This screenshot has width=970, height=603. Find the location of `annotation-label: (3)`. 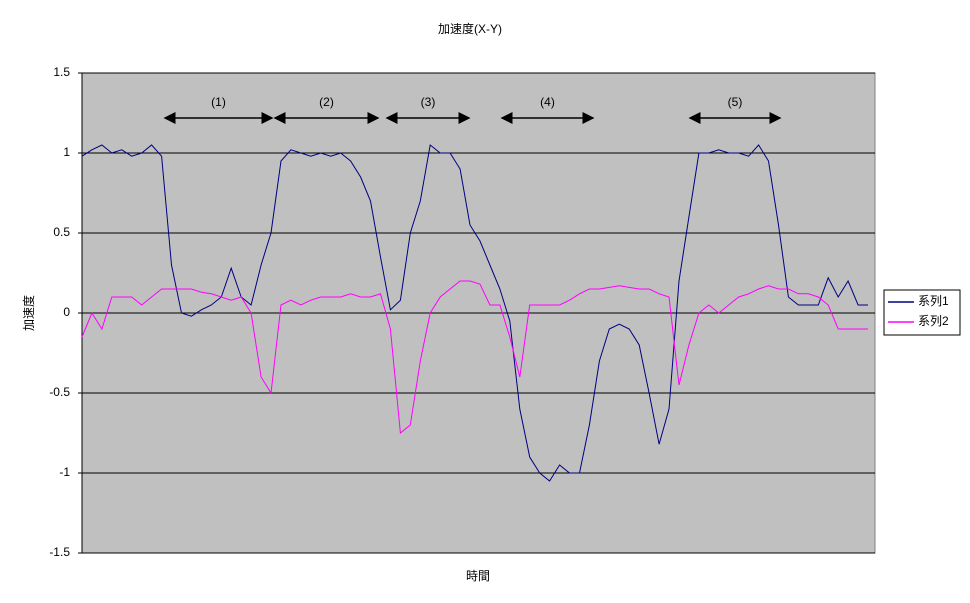

annotation-label: (3) is located at coordinates (428, 102).